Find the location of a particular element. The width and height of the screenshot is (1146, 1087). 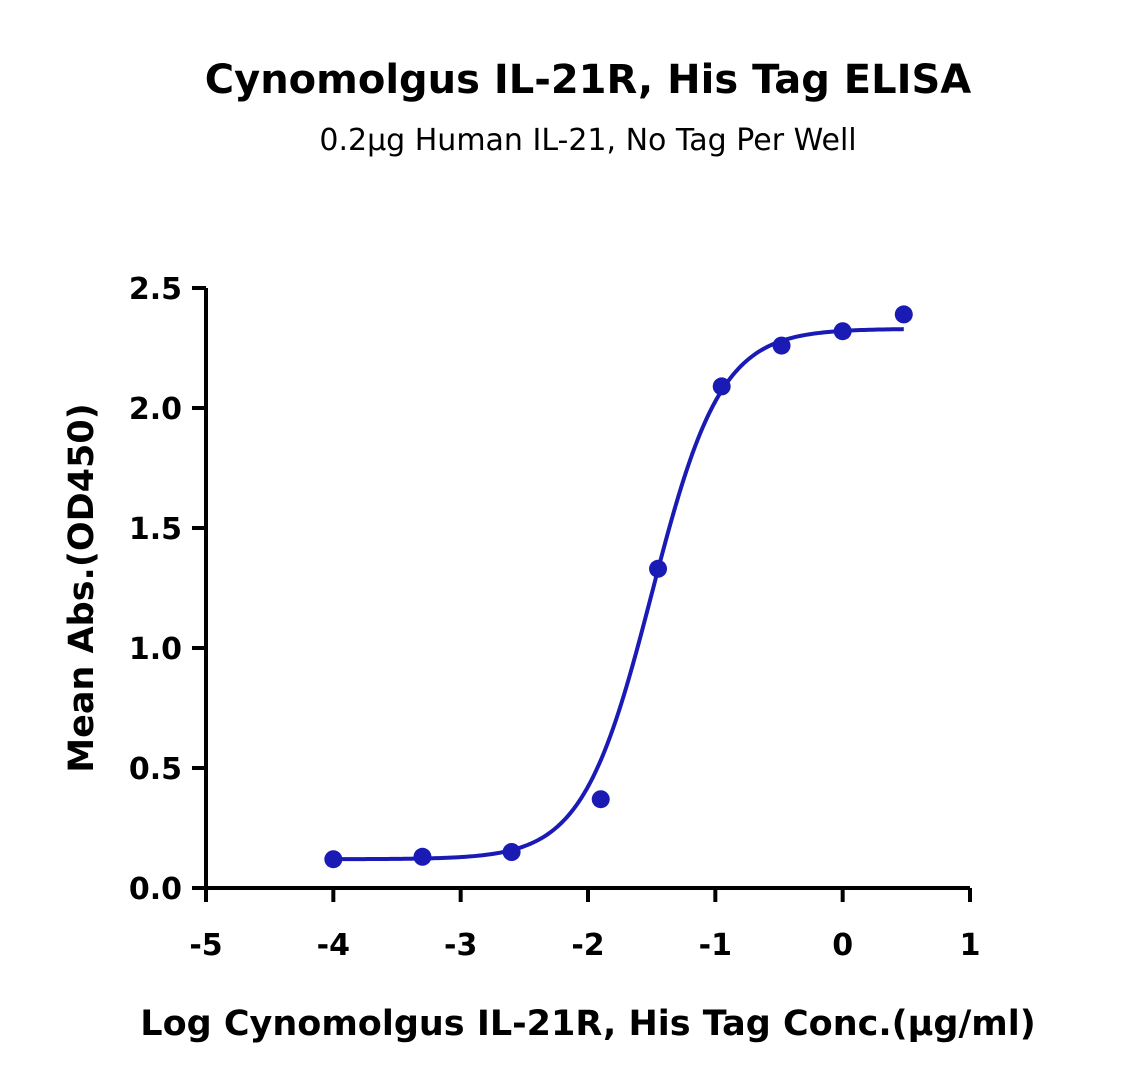

x-tick-label: 0 is located at coordinates (842, 945).